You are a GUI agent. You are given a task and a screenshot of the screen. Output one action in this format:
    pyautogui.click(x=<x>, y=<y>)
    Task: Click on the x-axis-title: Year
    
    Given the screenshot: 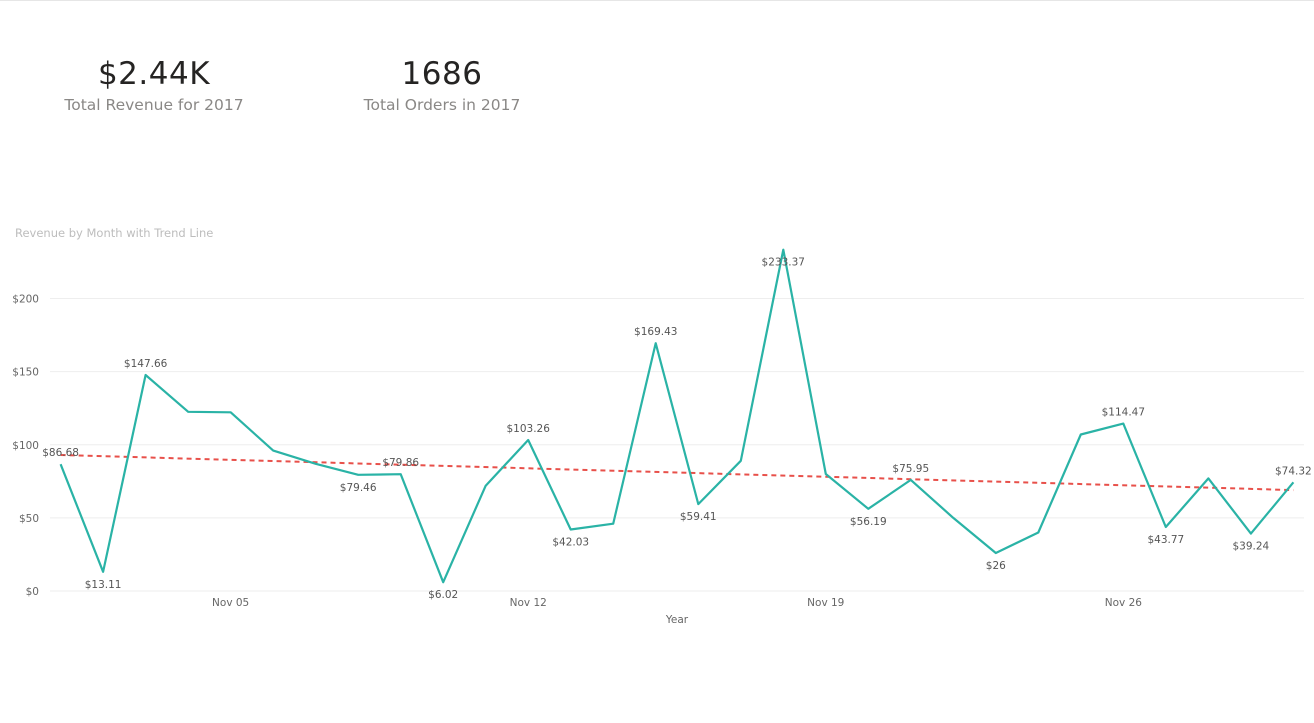 What is the action you would take?
    pyautogui.click(x=677, y=620)
    